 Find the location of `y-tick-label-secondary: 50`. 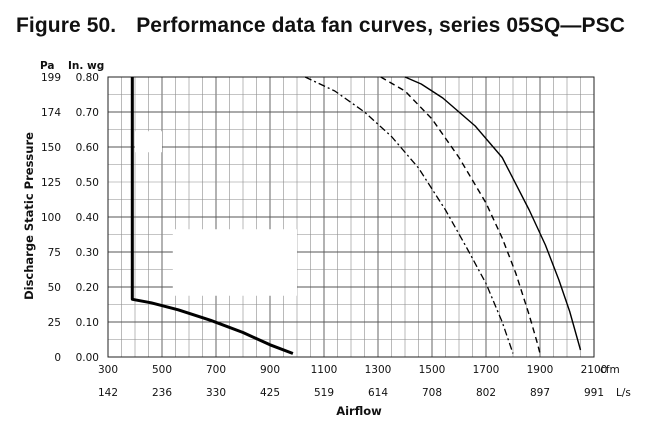

y-tick-label-secondary: 50 is located at coordinates (54, 288).